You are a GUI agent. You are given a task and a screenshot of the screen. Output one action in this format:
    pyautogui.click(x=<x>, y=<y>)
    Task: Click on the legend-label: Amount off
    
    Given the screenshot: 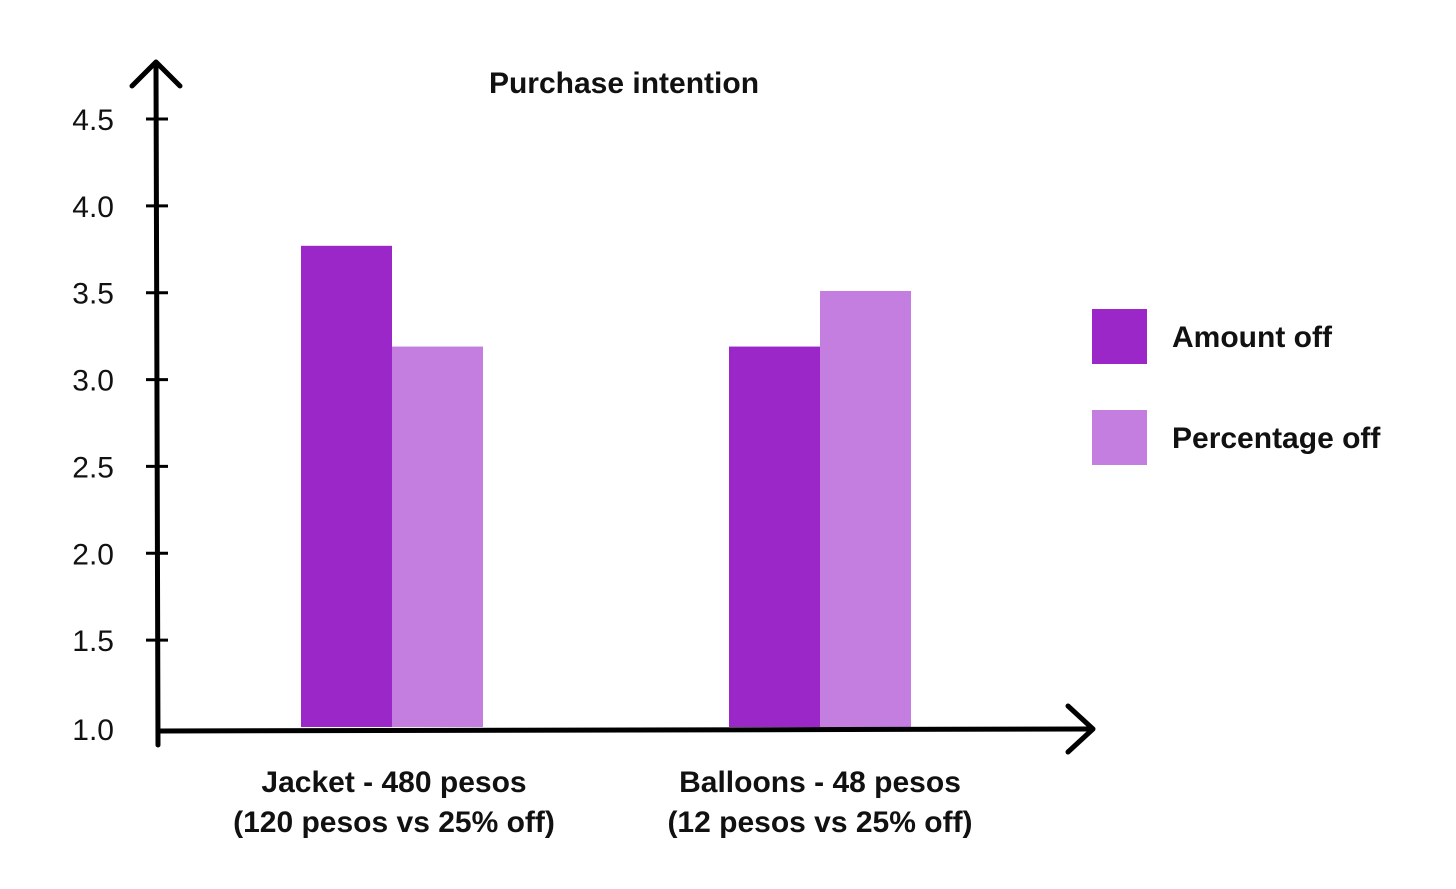 What is the action you would take?
    pyautogui.click(x=1252, y=337)
    